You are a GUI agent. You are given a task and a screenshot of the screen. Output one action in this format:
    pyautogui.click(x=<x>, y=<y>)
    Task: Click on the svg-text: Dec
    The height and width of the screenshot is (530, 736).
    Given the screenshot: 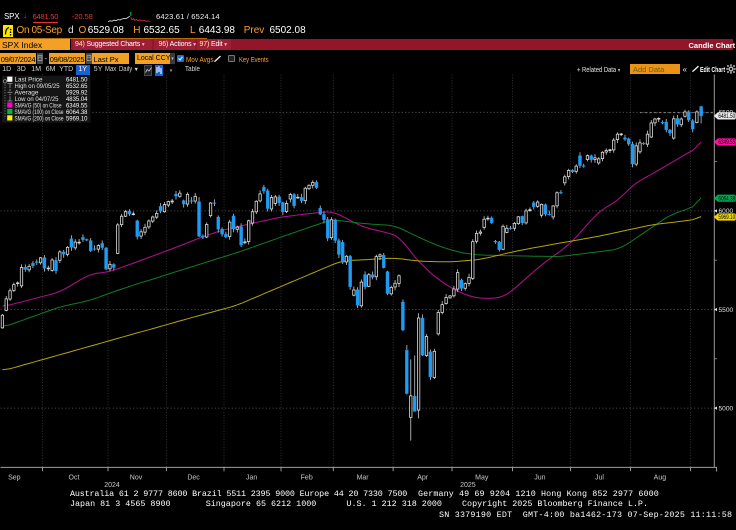 What is the action you would take?
    pyautogui.click(x=193, y=478)
    